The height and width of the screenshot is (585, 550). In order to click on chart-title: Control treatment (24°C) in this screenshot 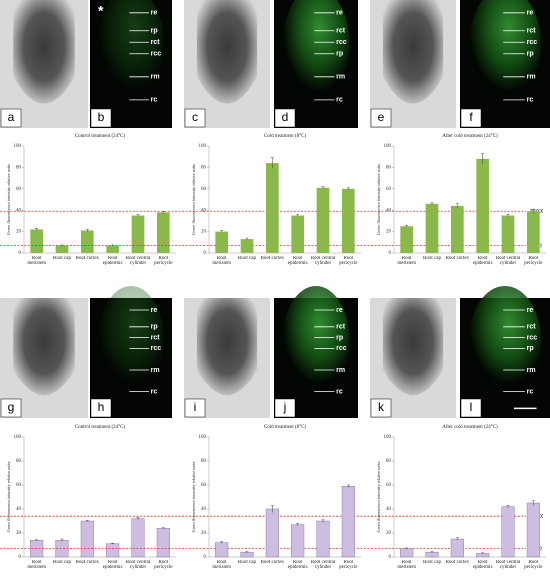, I will do `click(100, 136)`.